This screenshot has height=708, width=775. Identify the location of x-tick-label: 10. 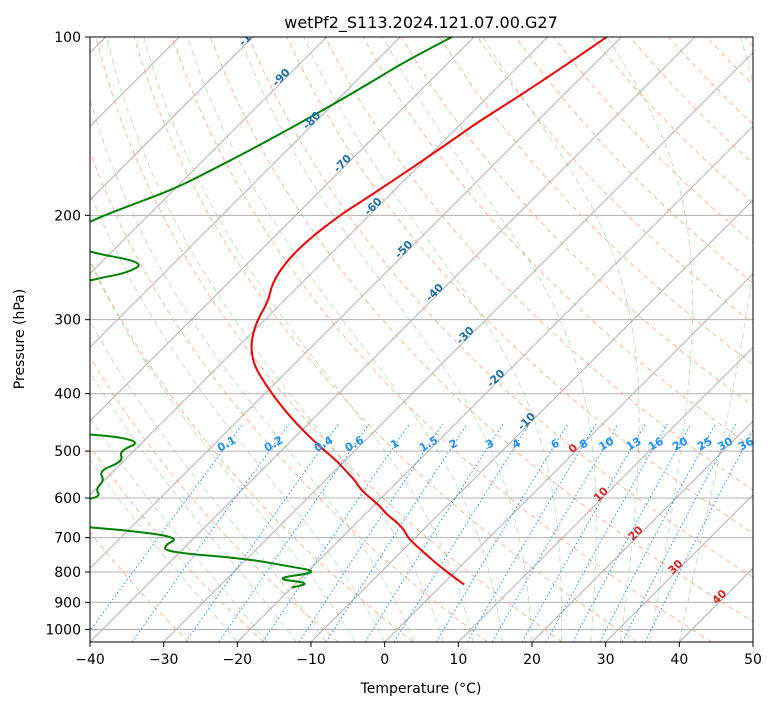
(458, 660).